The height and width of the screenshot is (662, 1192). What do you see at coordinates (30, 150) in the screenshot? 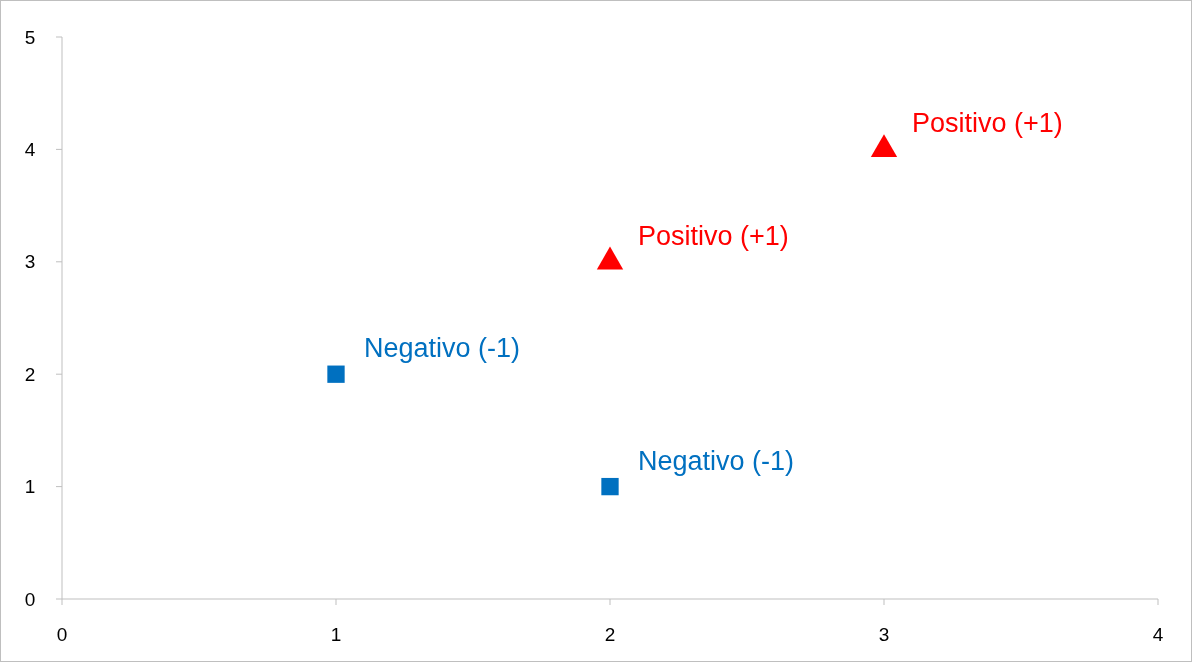
I see `y-tick-label: 4` at bounding box center [30, 150].